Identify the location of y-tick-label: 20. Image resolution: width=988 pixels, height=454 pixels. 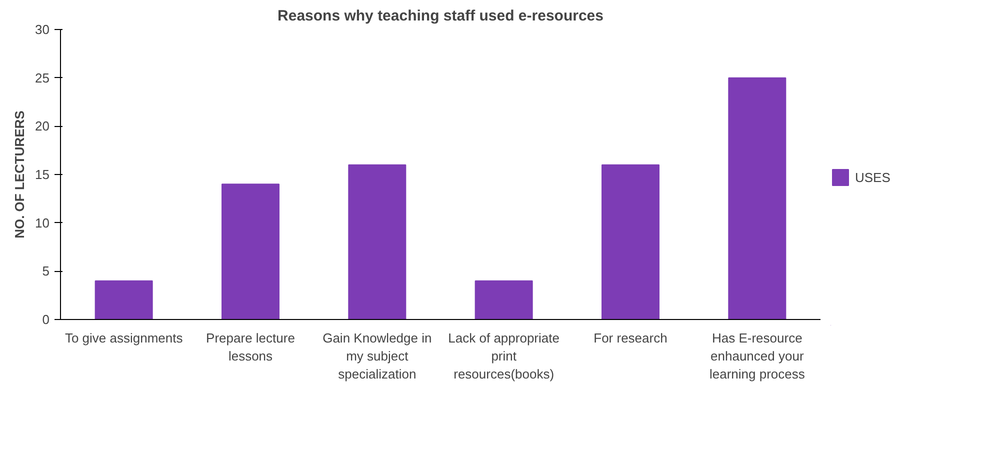
(42, 126).